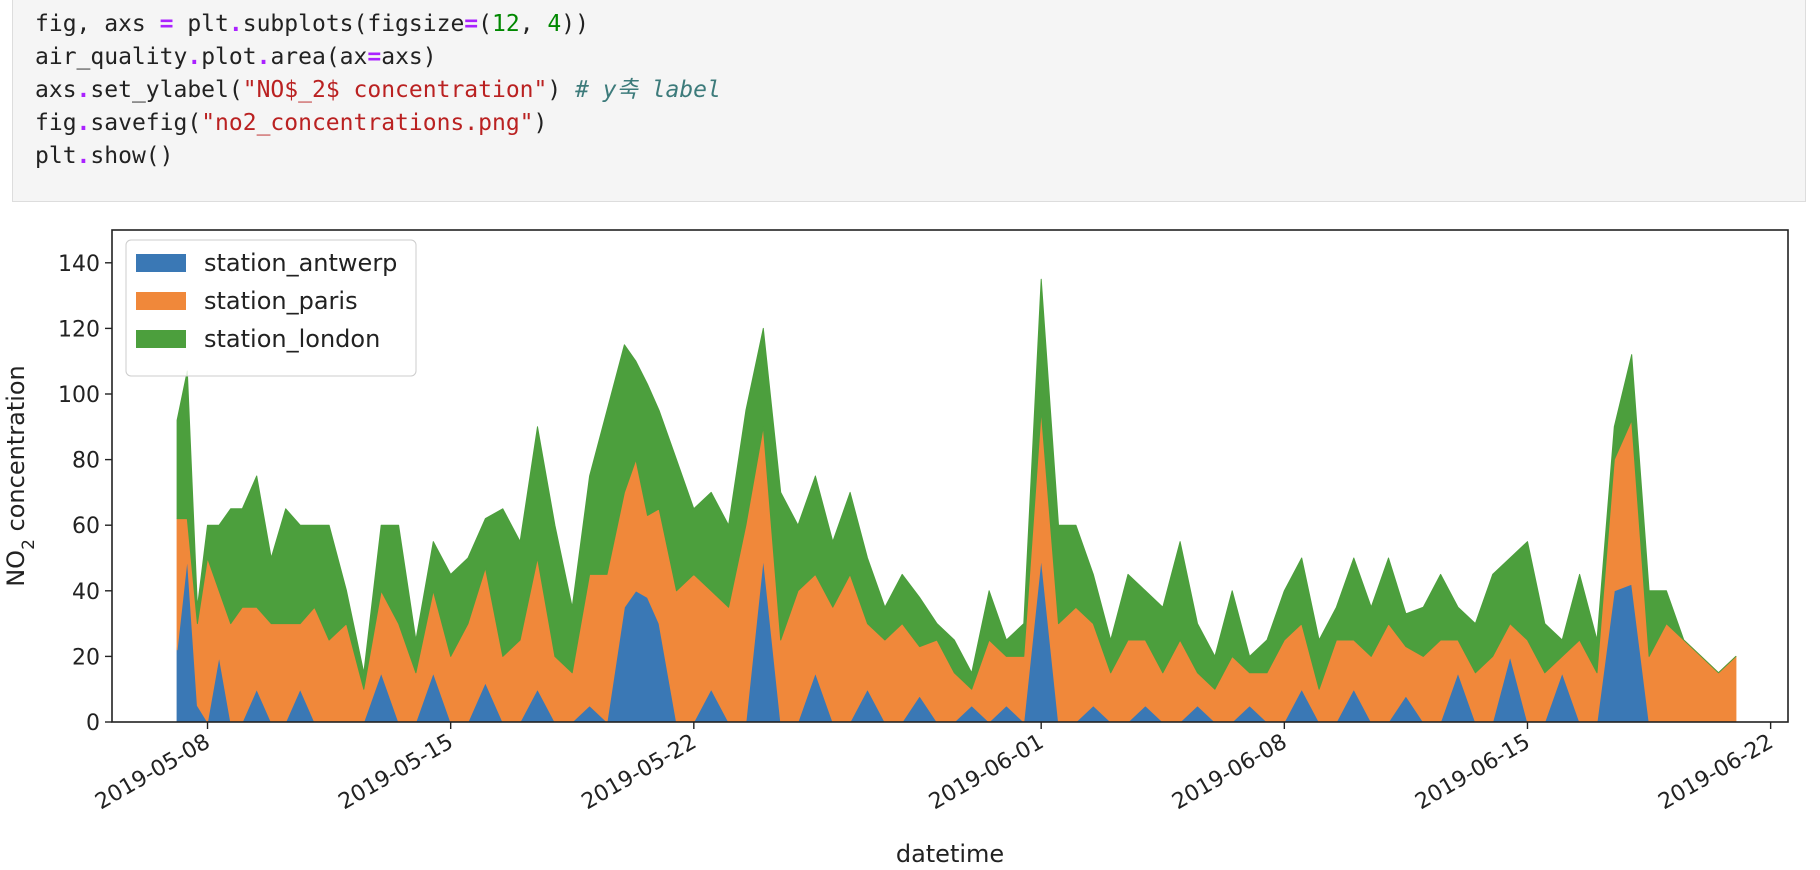 This screenshot has height=870, width=1820. What do you see at coordinates (159, 156) in the screenshot?
I see `code-token: ()` at bounding box center [159, 156].